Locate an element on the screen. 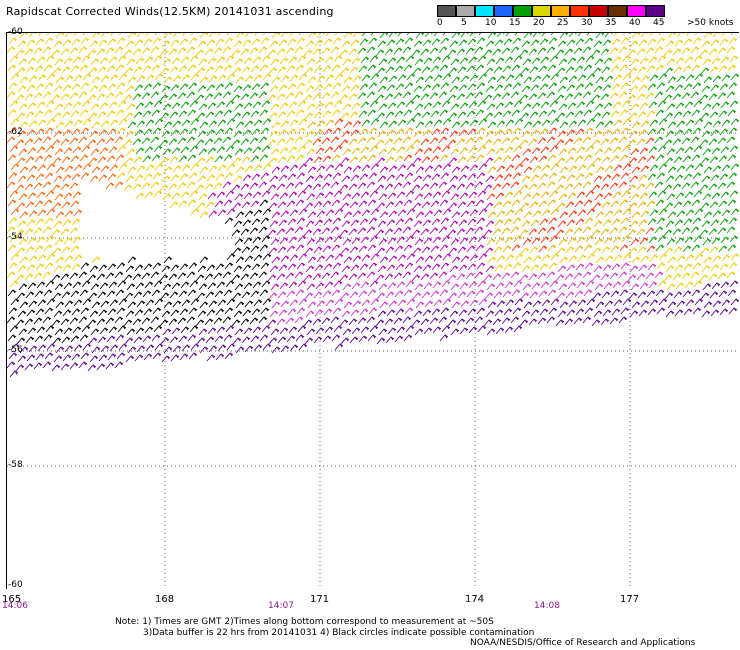 Image resolution: width=740 pixels, height=650 pixels. time-label-1406: 14:06 is located at coordinates (15, 606).